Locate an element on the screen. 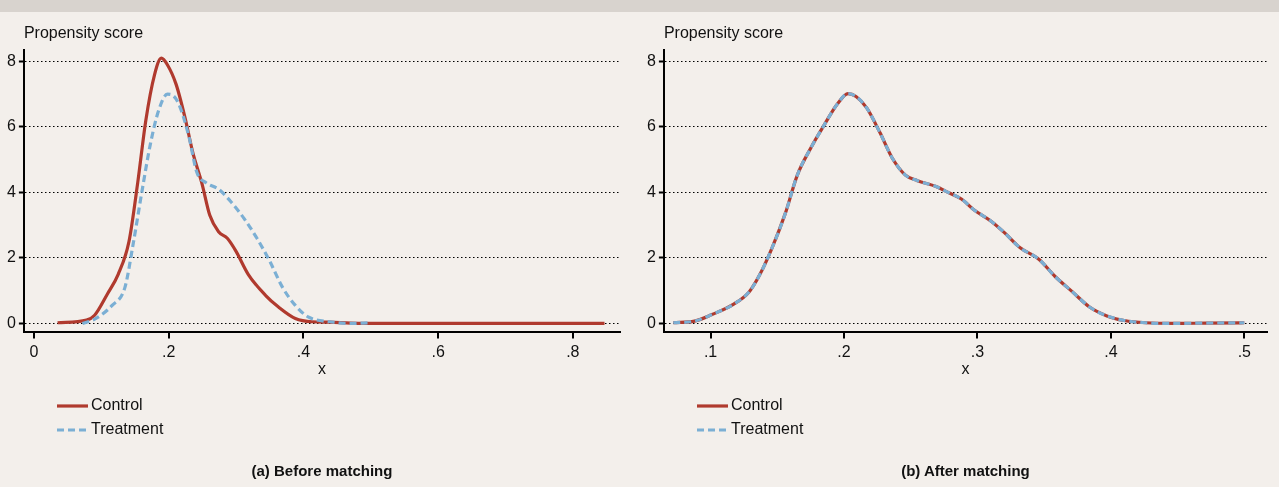 The image size is (1279, 487). x-tick-label: .6 is located at coordinates (438, 351).